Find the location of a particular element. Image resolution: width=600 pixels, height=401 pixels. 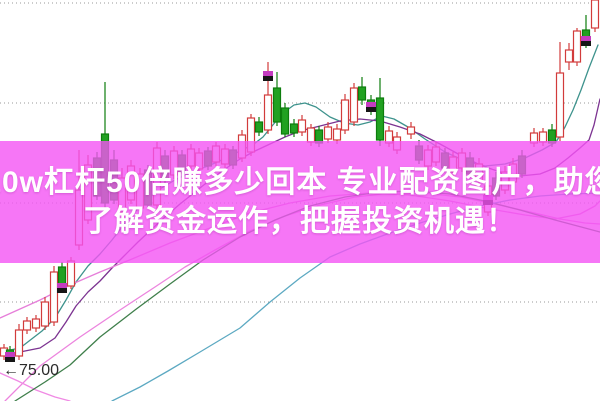

ma-pink-corner is located at coordinates (35, 386).